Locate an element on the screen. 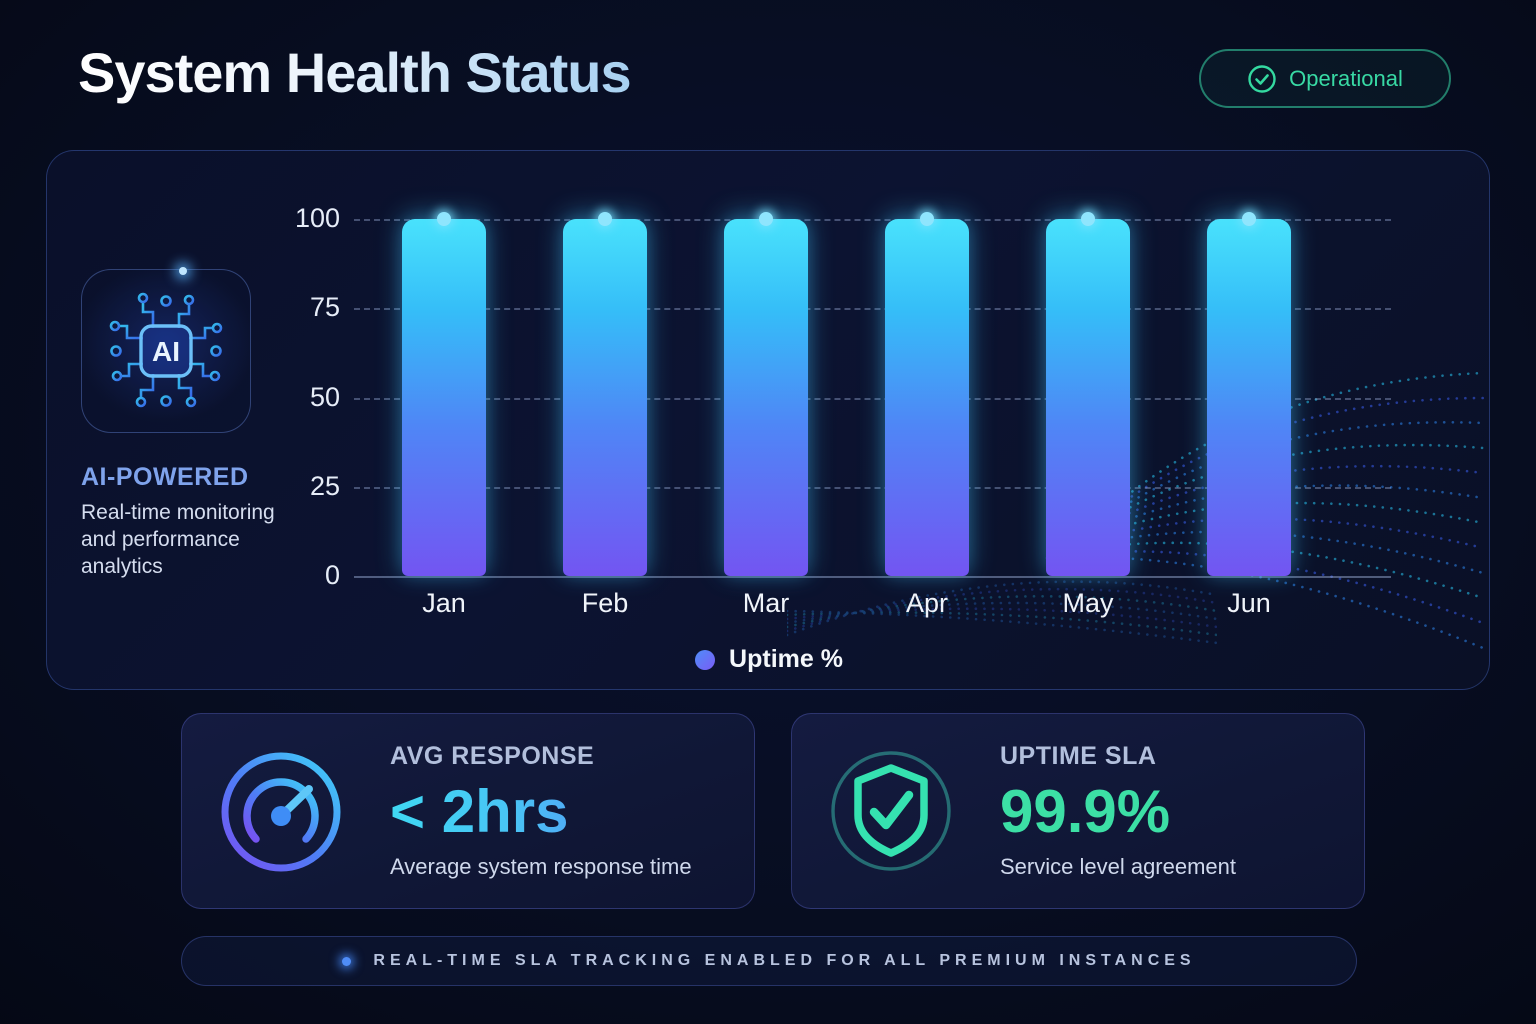 The height and width of the screenshot is (1024, 1536). uptime-bar-jun is located at coordinates (1249, 394).